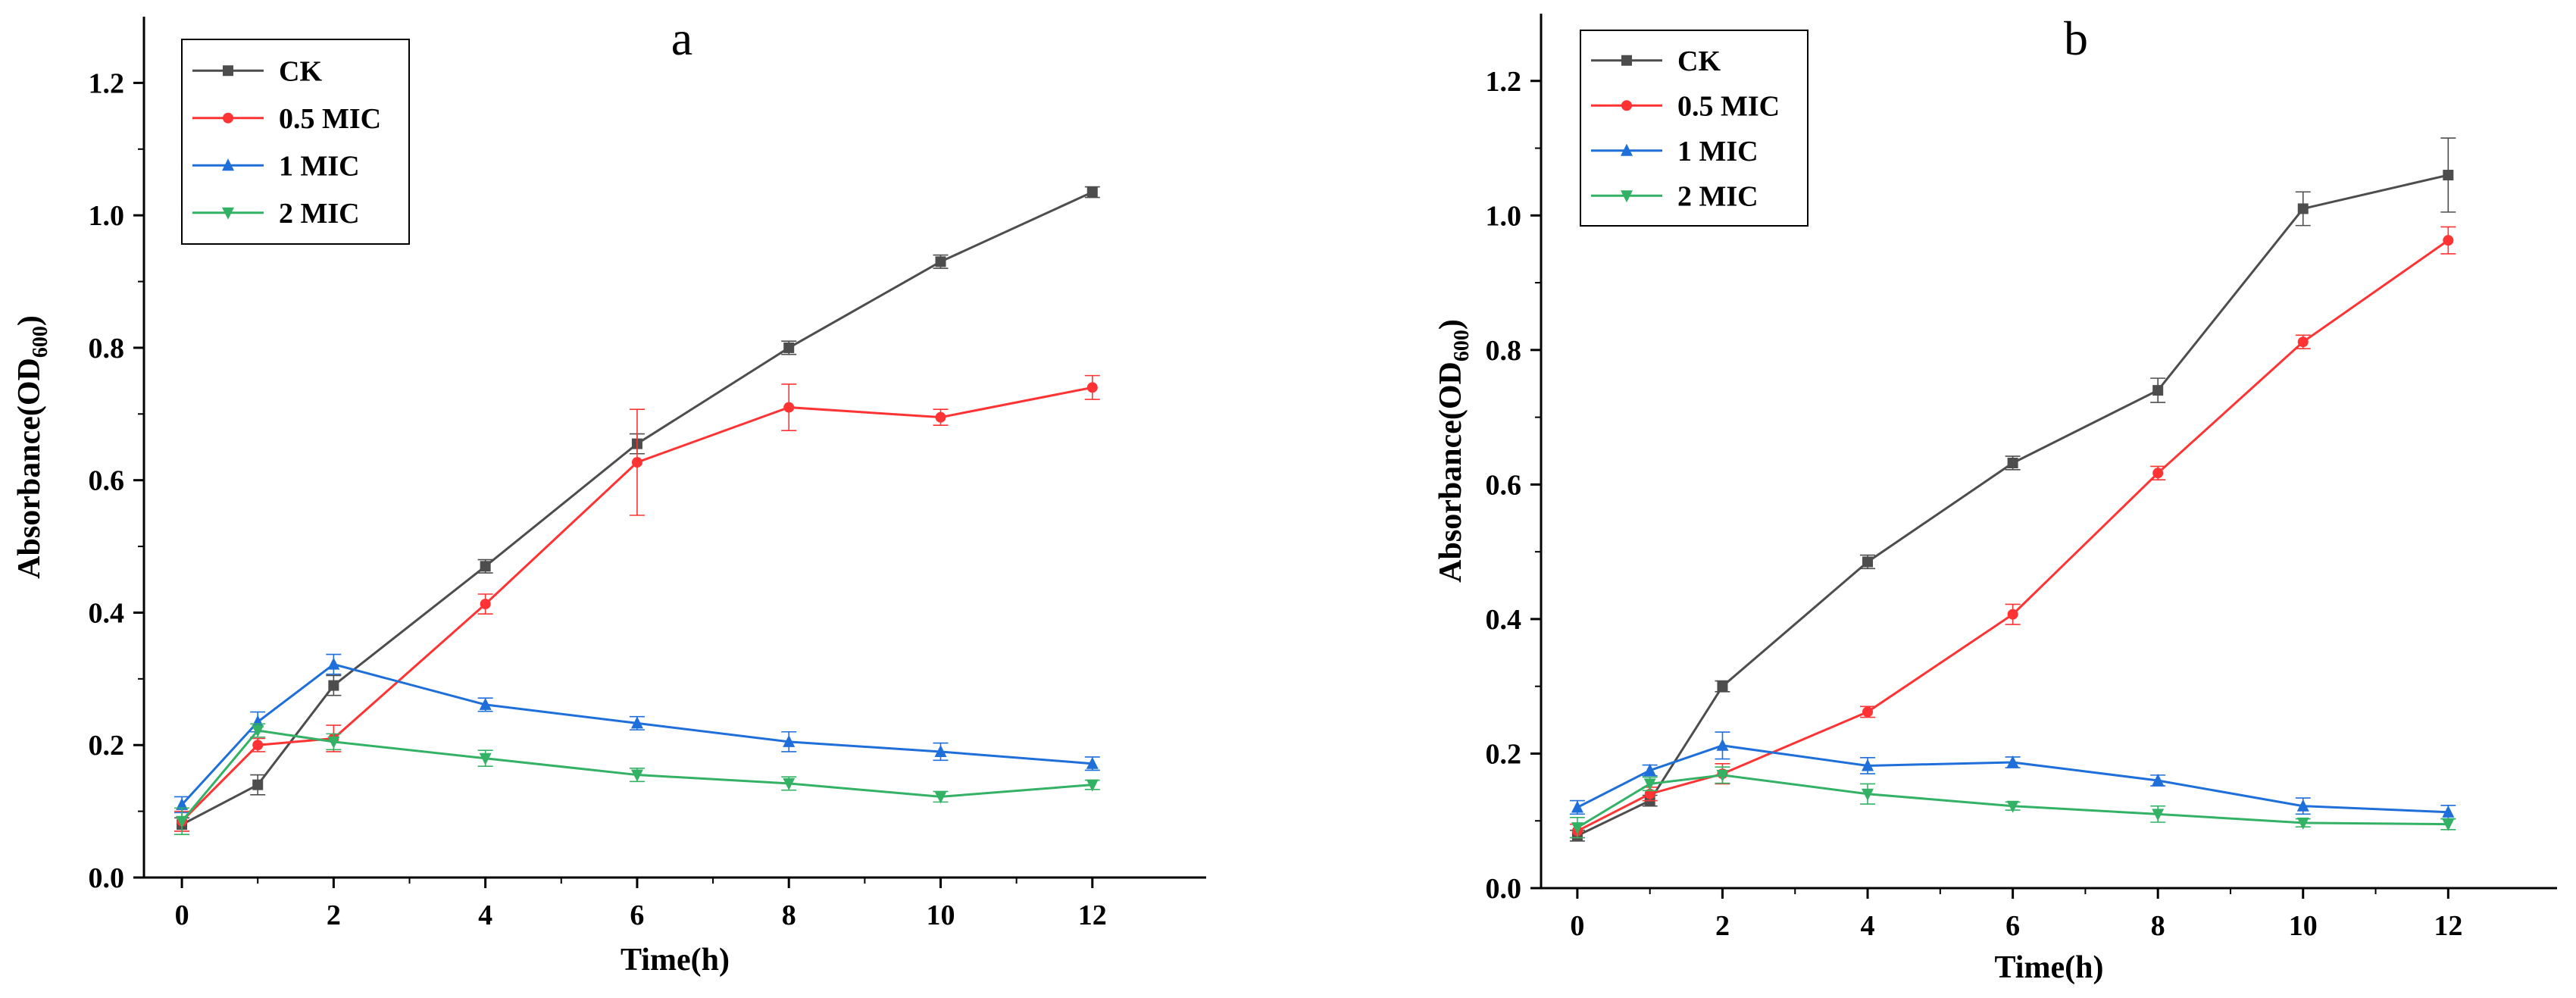 This screenshot has height=998, width=2576. Describe the element at coordinates (107, 348) in the screenshot. I see `y-tick-label: 0.8` at that location.